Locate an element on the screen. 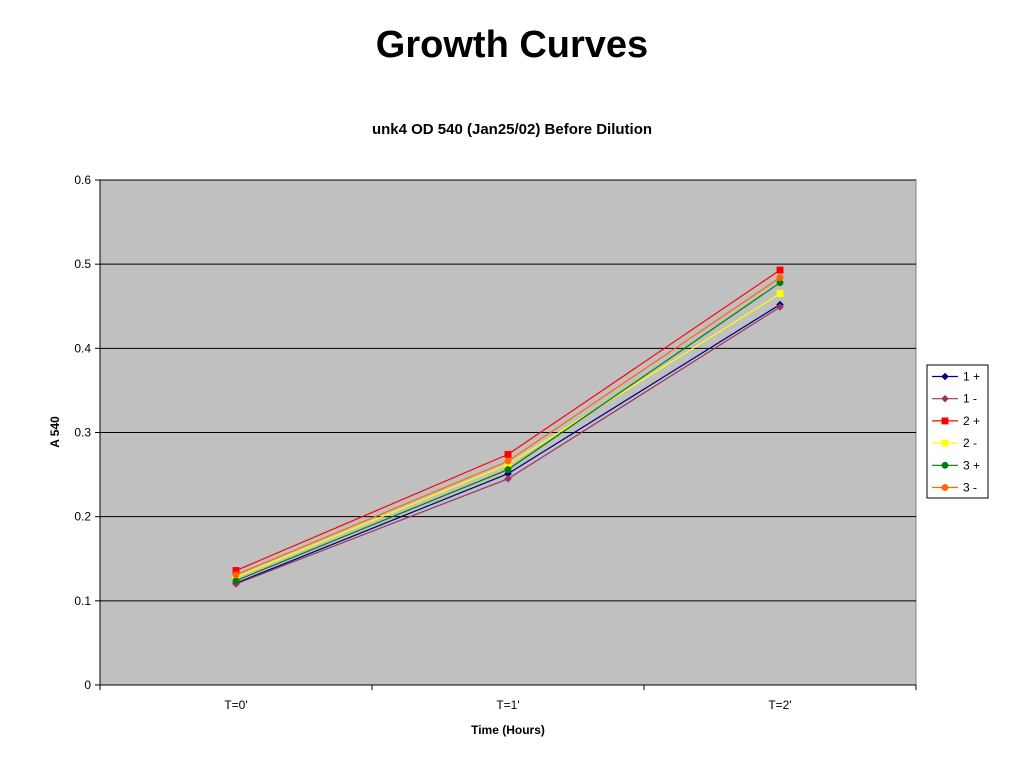 This screenshot has height=768, width=1024. legend-box is located at coordinates (957, 431).